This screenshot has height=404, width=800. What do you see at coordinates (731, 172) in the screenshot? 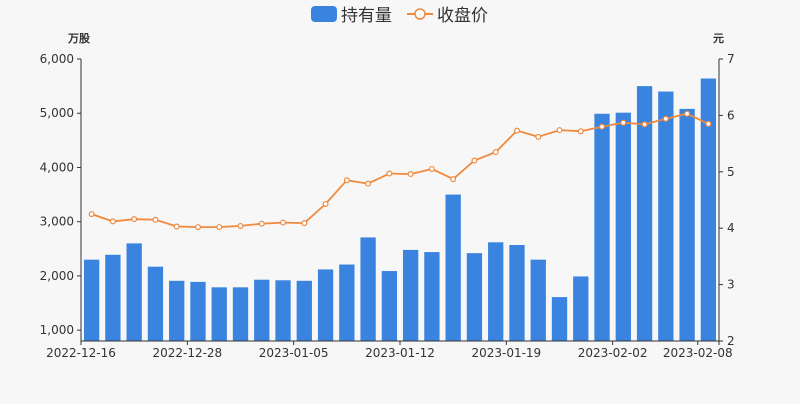
I see `y-right-tick-label: 5` at bounding box center [731, 172].